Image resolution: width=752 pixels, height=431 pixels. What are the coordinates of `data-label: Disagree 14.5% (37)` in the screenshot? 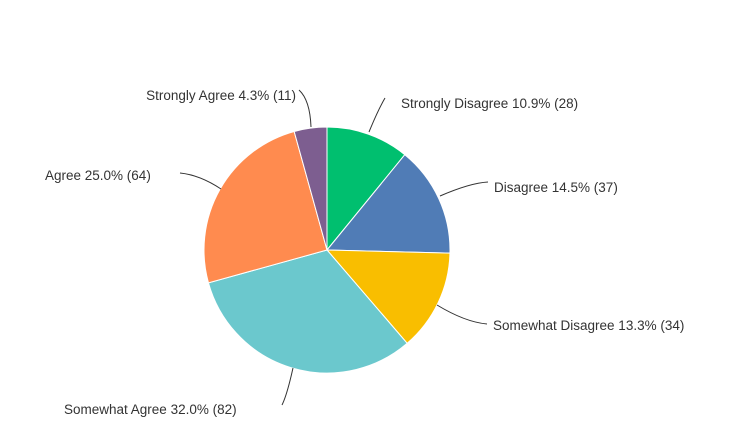 It's located at (556, 187).